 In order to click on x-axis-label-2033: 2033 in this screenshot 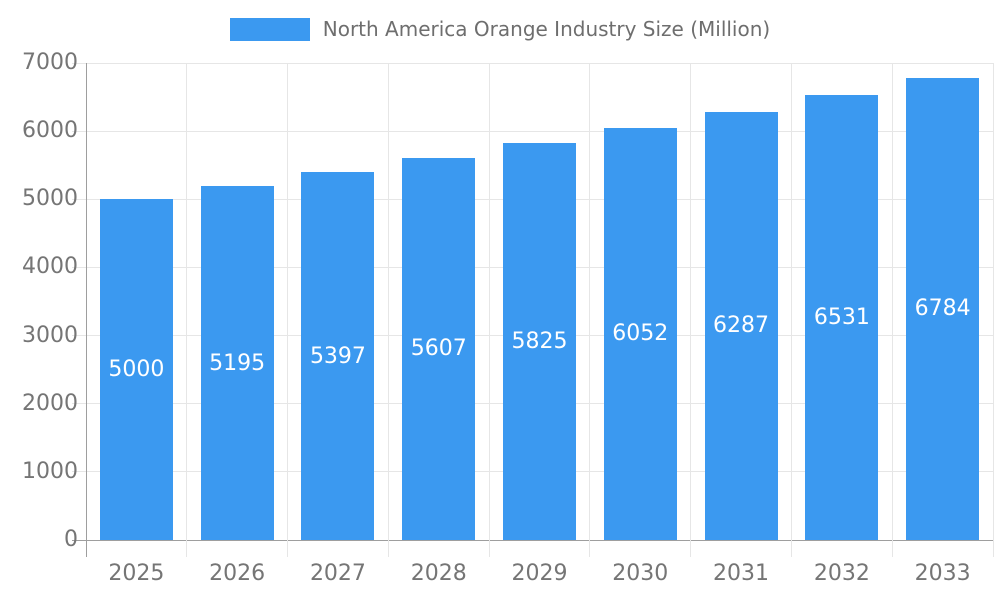, I will do `click(942, 573)`.